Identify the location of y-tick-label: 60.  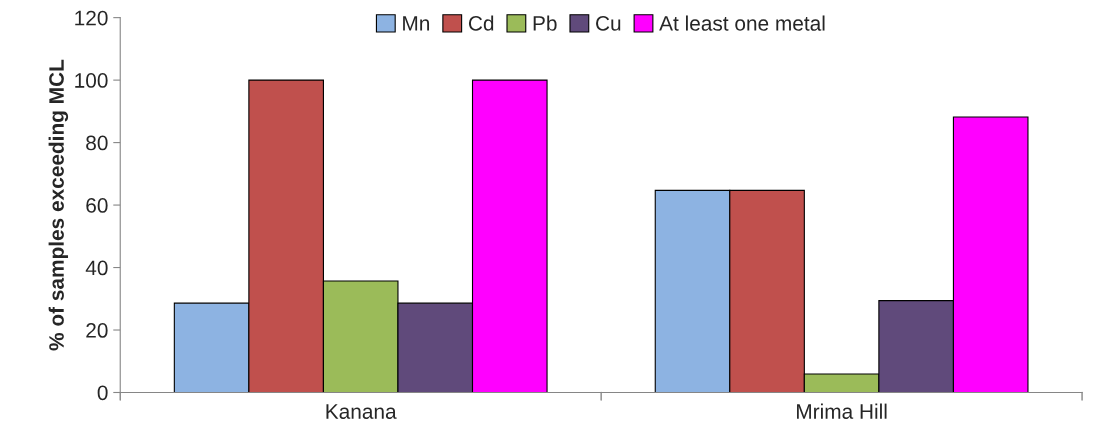
(97, 205).